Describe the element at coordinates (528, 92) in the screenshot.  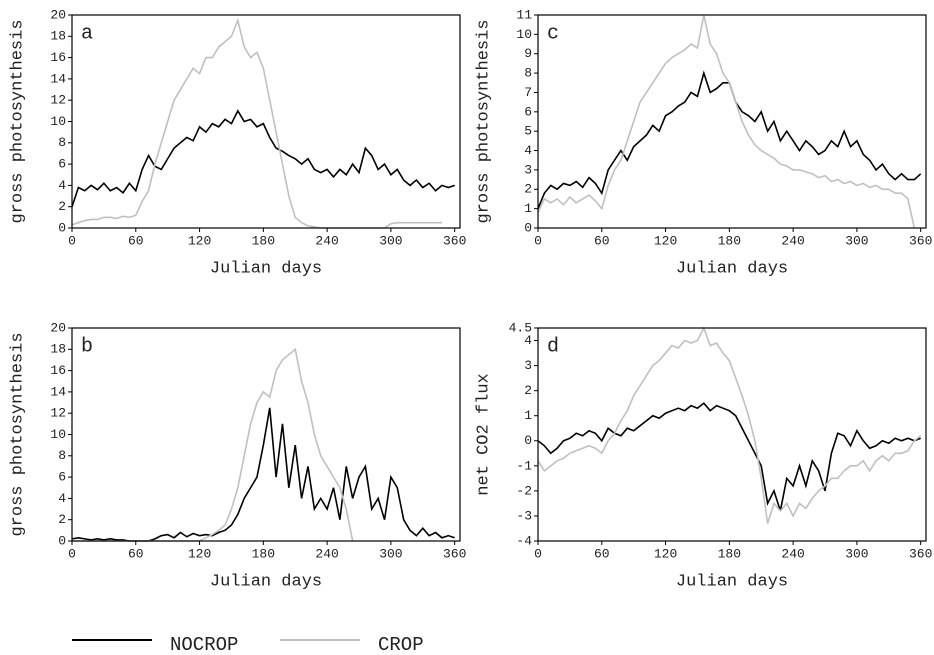
I see `y-tick-label: 7` at that location.